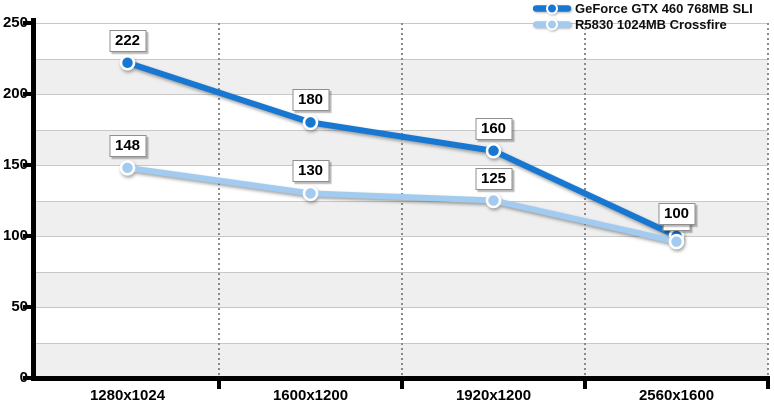 Image resolution: width=774 pixels, height=406 pixels. I want to click on legend-item: GeForce GTX 460 768MB SLI, so click(643, 8).